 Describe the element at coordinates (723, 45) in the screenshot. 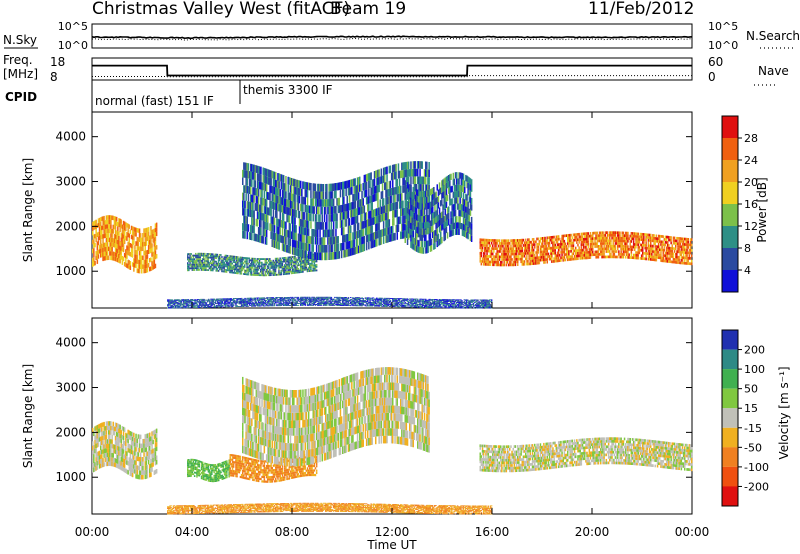

I see `nsearch-tick-low: 10^0` at that location.